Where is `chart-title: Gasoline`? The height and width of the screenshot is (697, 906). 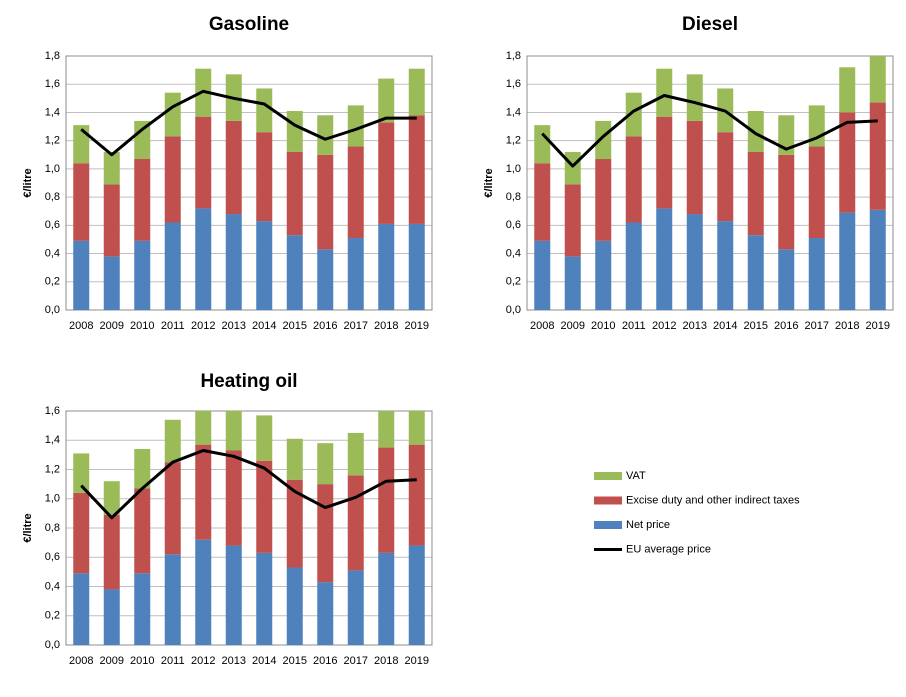
chart-title: Gasoline is located at coordinates (249, 24).